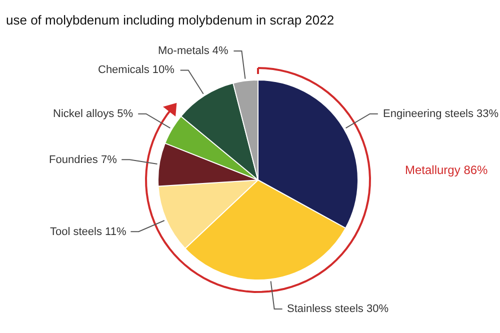 This screenshot has width=500, height=333. I want to click on slice-label: Chemicals 10%, so click(136, 70).